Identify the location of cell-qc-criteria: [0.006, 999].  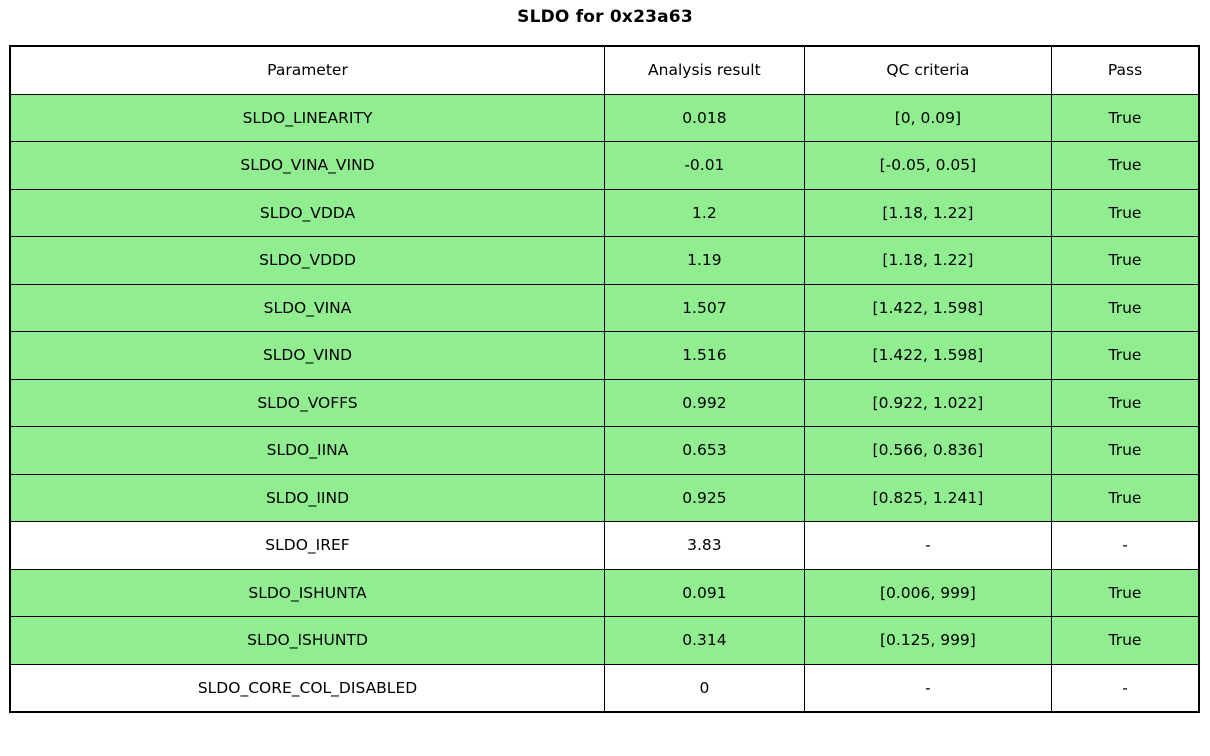
(928, 592).